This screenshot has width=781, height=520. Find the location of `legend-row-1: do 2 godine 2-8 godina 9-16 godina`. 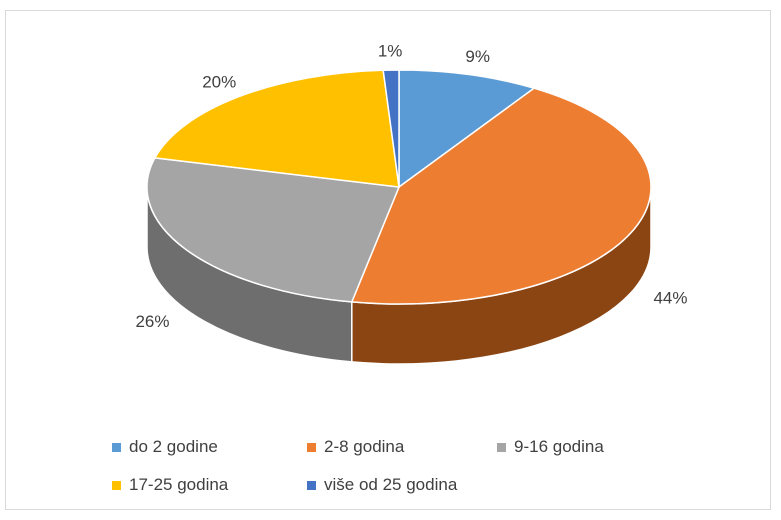

legend-row-1: do 2 godine 2-8 godina 9-16 godina is located at coordinates (412, 447).